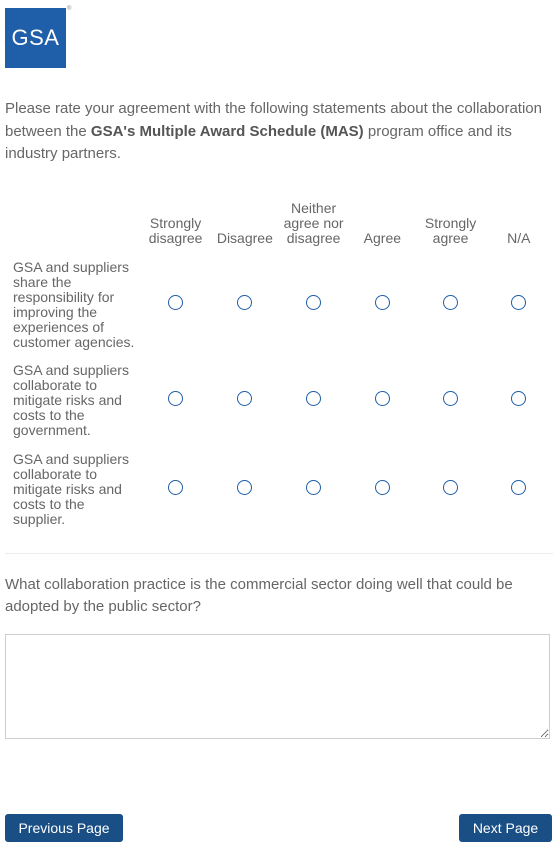  What do you see at coordinates (244, 238) in the screenshot?
I see `column-header-disagree: Disagree` at bounding box center [244, 238].